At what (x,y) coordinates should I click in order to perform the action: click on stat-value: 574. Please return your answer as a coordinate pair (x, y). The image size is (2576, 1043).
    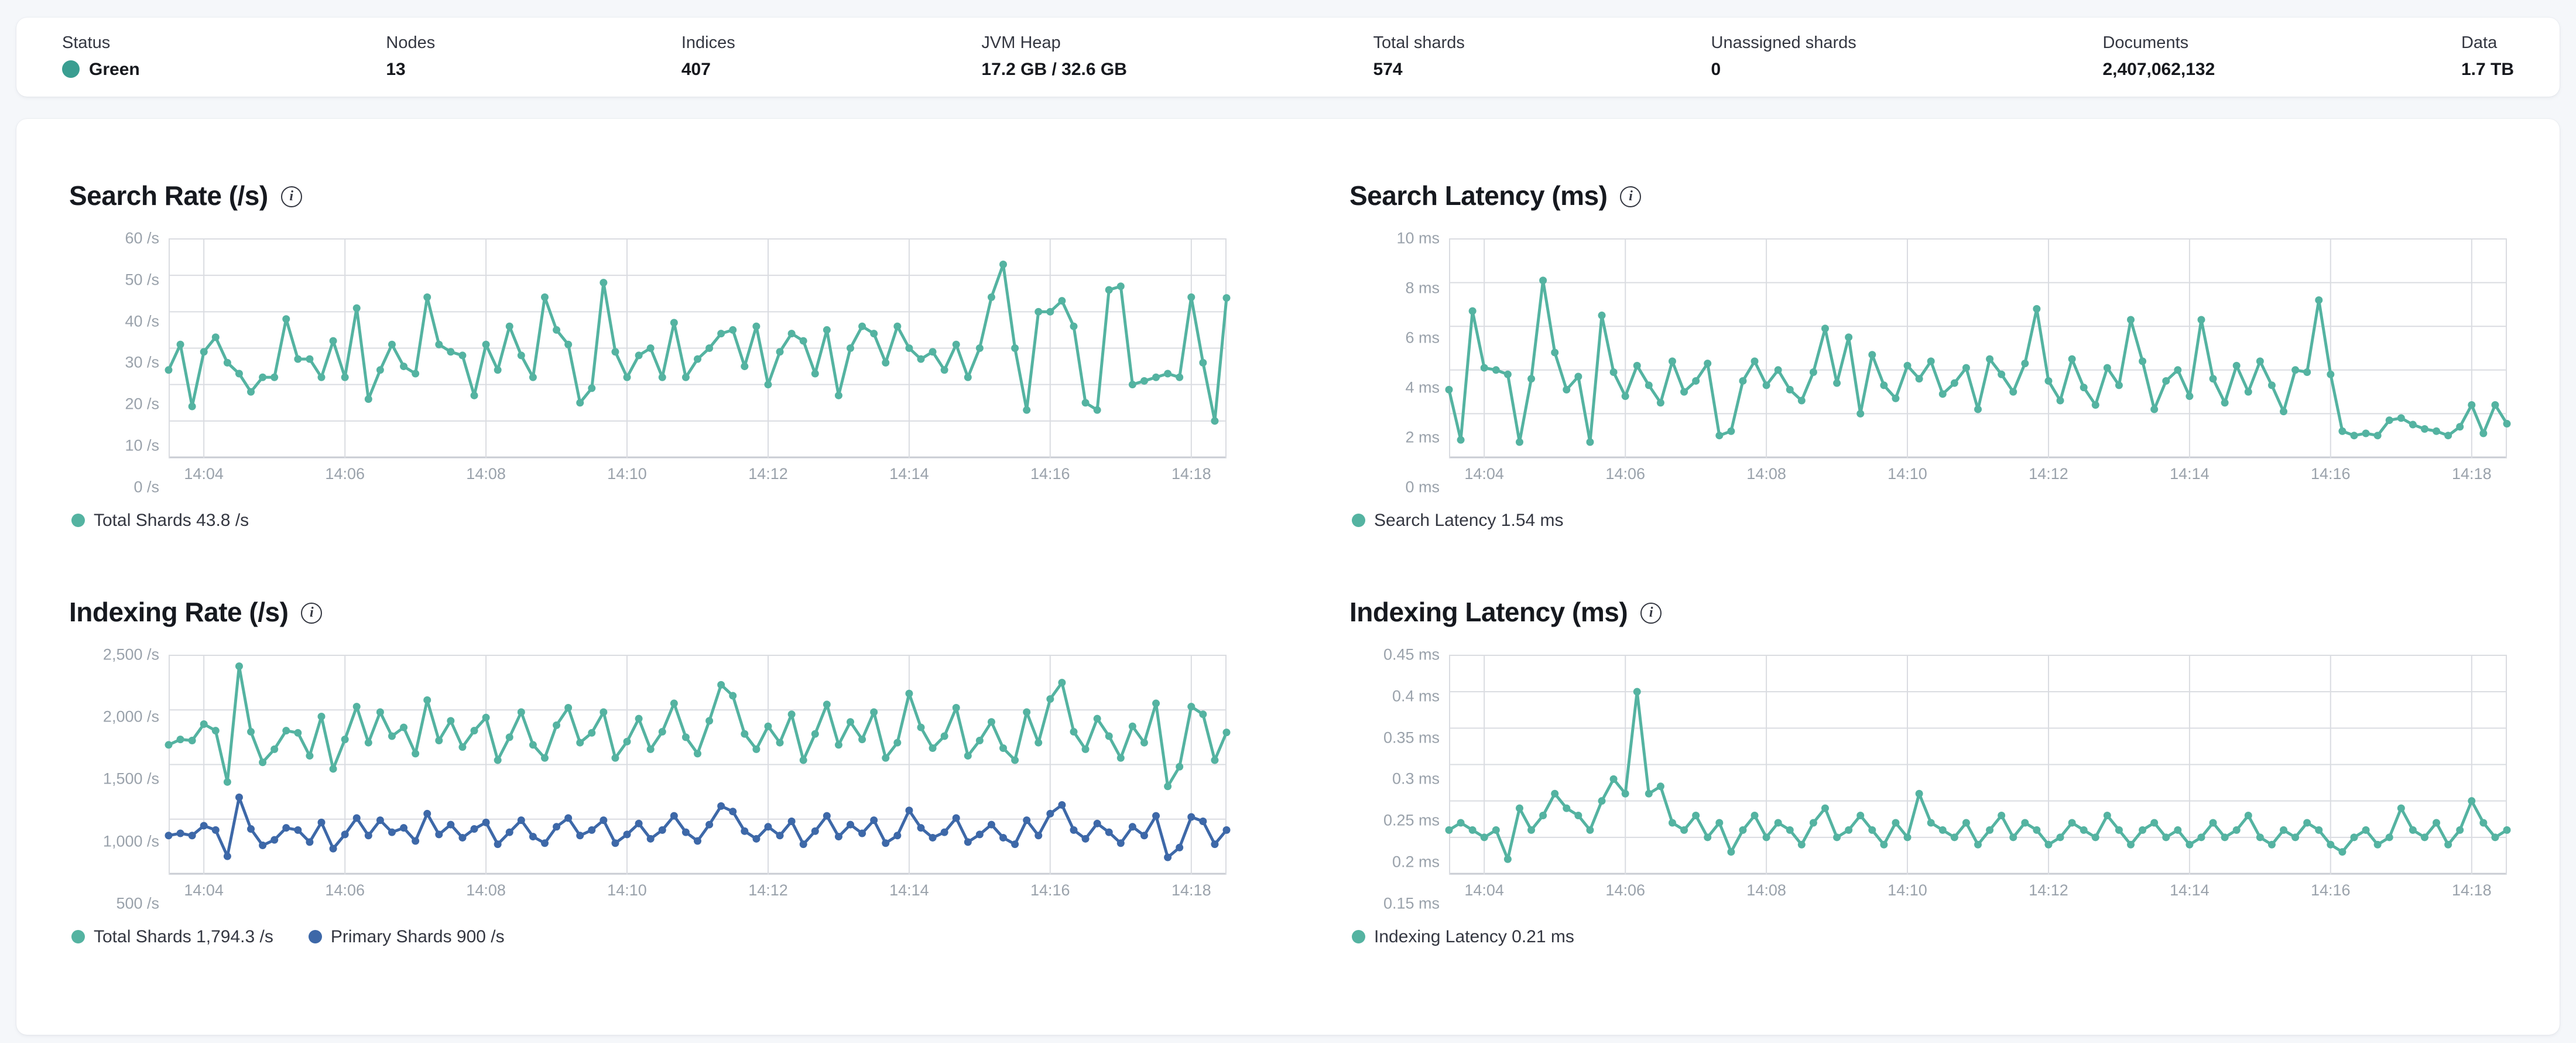
    Looking at the image, I should click on (1388, 69).